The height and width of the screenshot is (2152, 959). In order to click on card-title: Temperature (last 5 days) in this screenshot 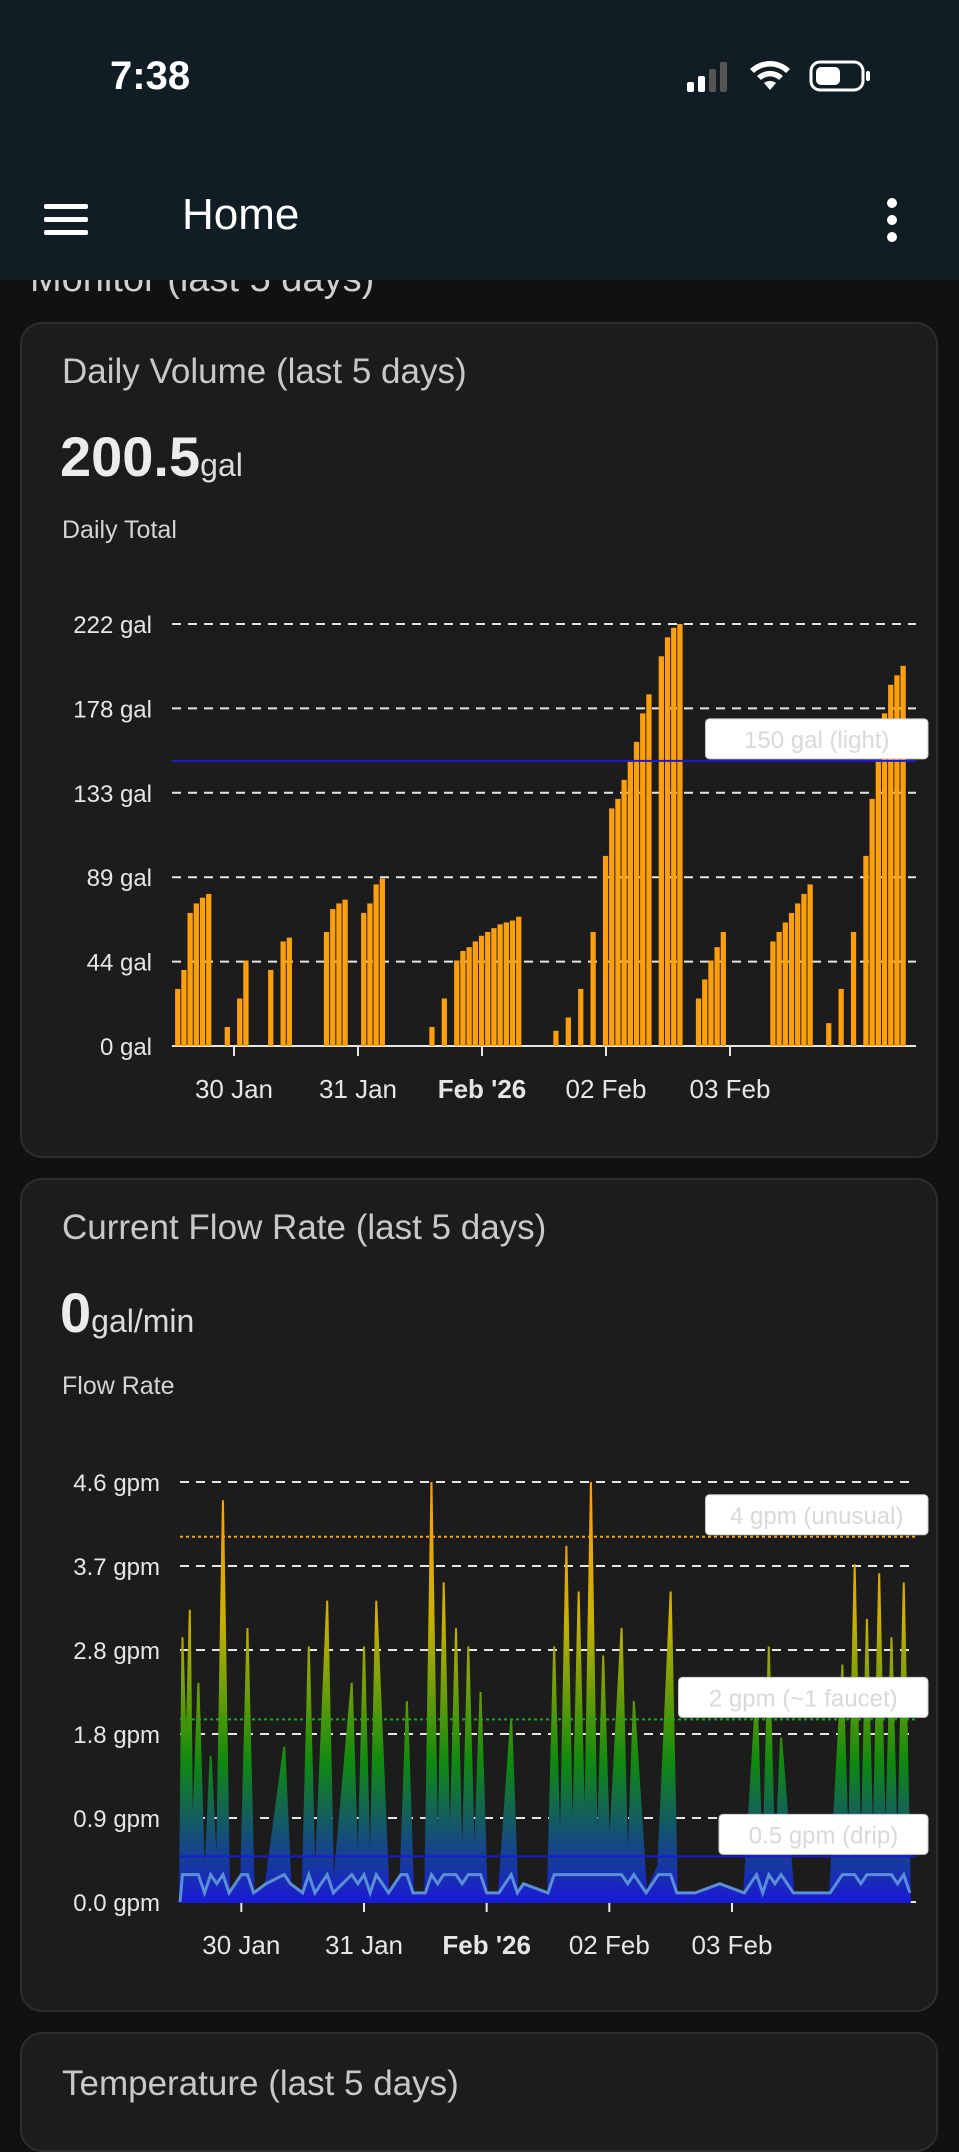, I will do `click(260, 2083)`.